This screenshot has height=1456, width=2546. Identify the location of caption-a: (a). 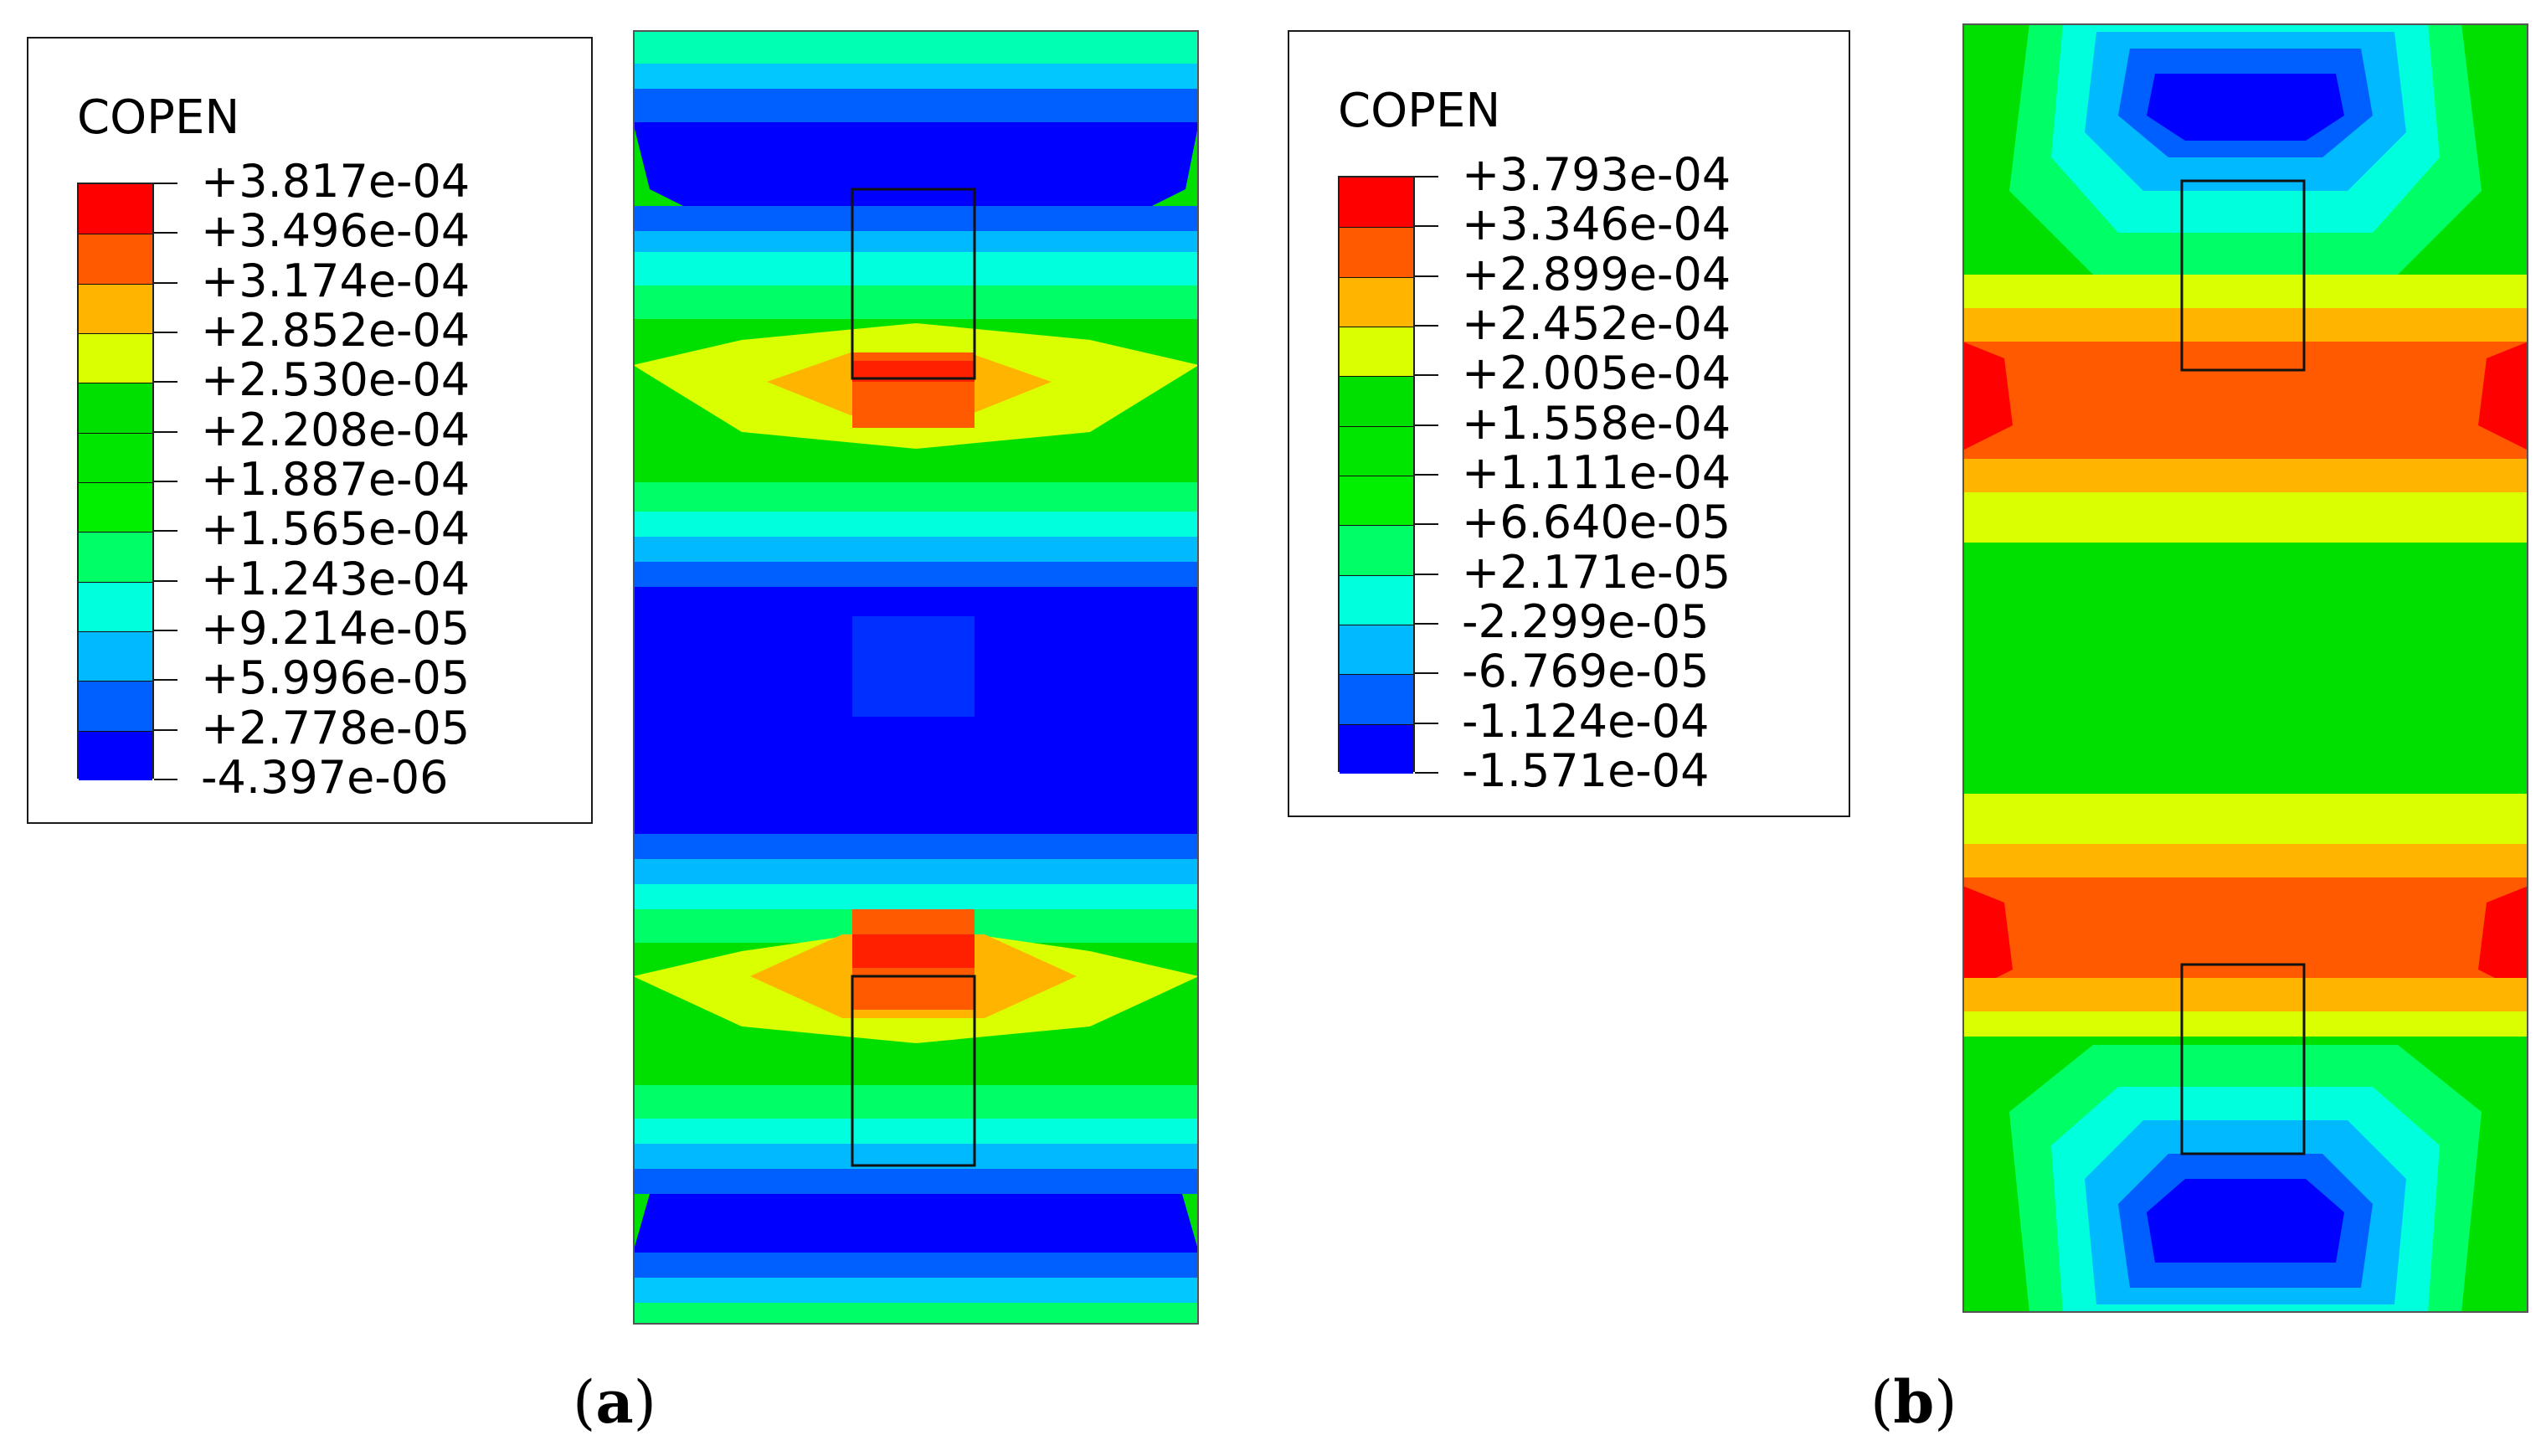
(614, 1403).